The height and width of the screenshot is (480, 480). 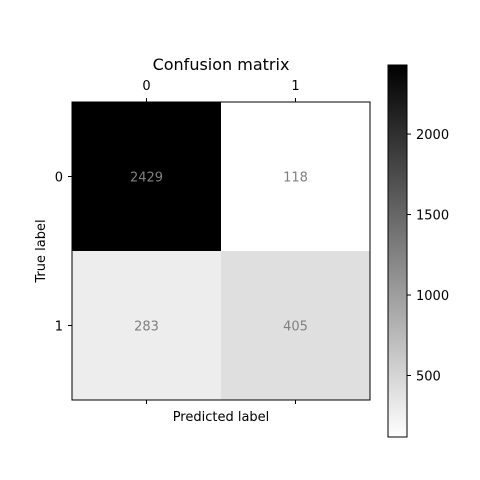 I want to click on colorbar-ticks: 500 1000 1500 2000, so click(x=428, y=256).